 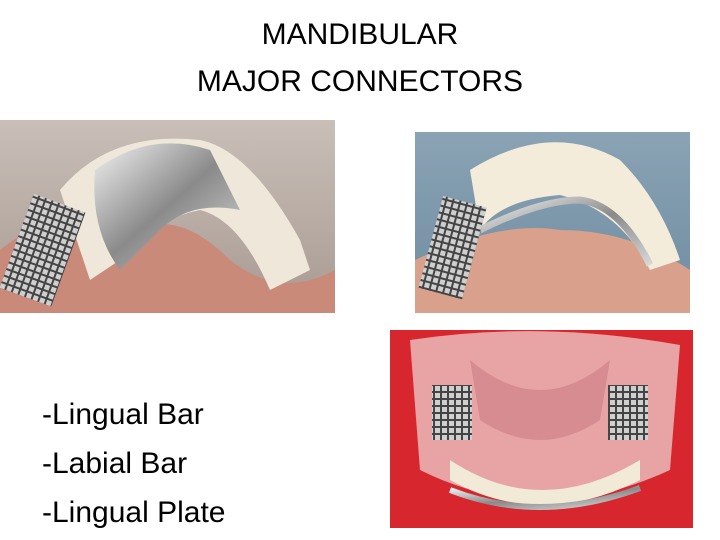 I want to click on list-item: -Lingual Bar, so click(x=123, y=414).